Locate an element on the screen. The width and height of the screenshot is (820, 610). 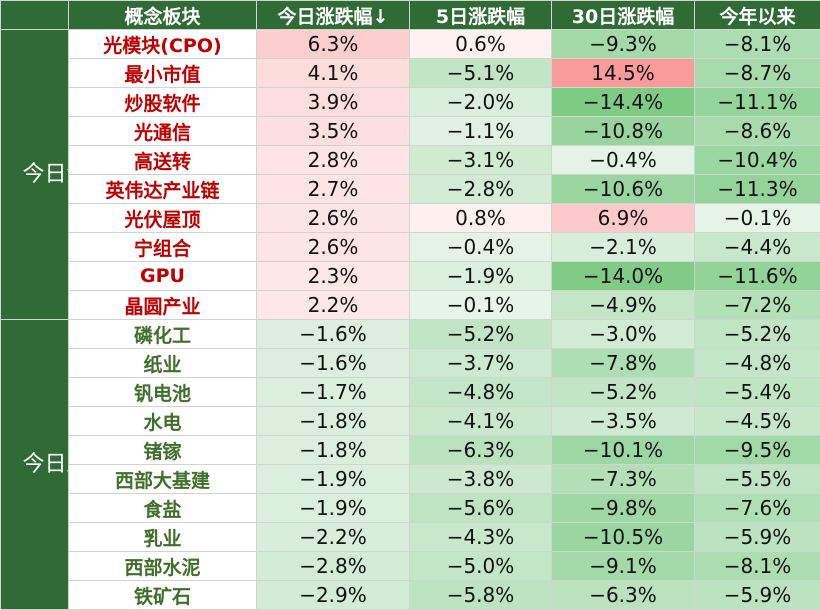
sector-name: 晶圆产业 is located at coordinates (162, 305).